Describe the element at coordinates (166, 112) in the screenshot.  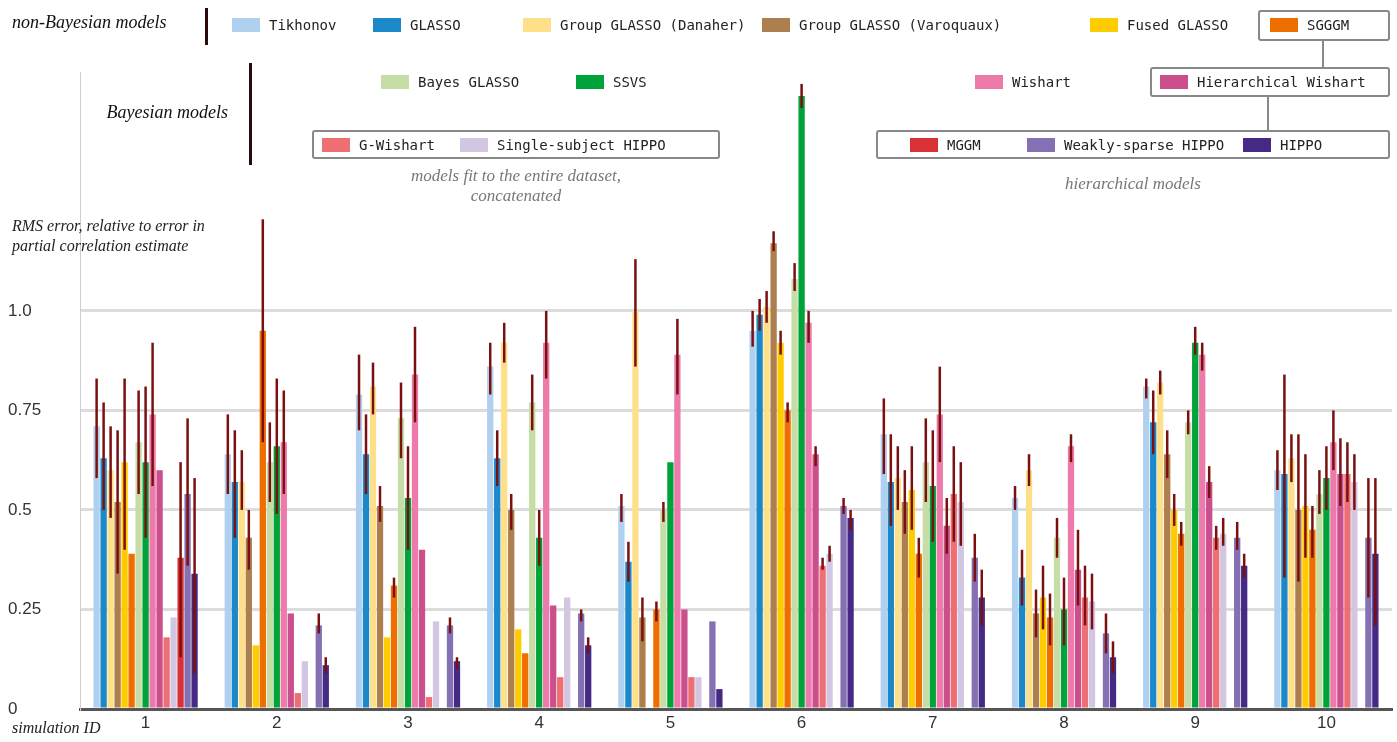
I see `annotation: Bayesian models` at that location.